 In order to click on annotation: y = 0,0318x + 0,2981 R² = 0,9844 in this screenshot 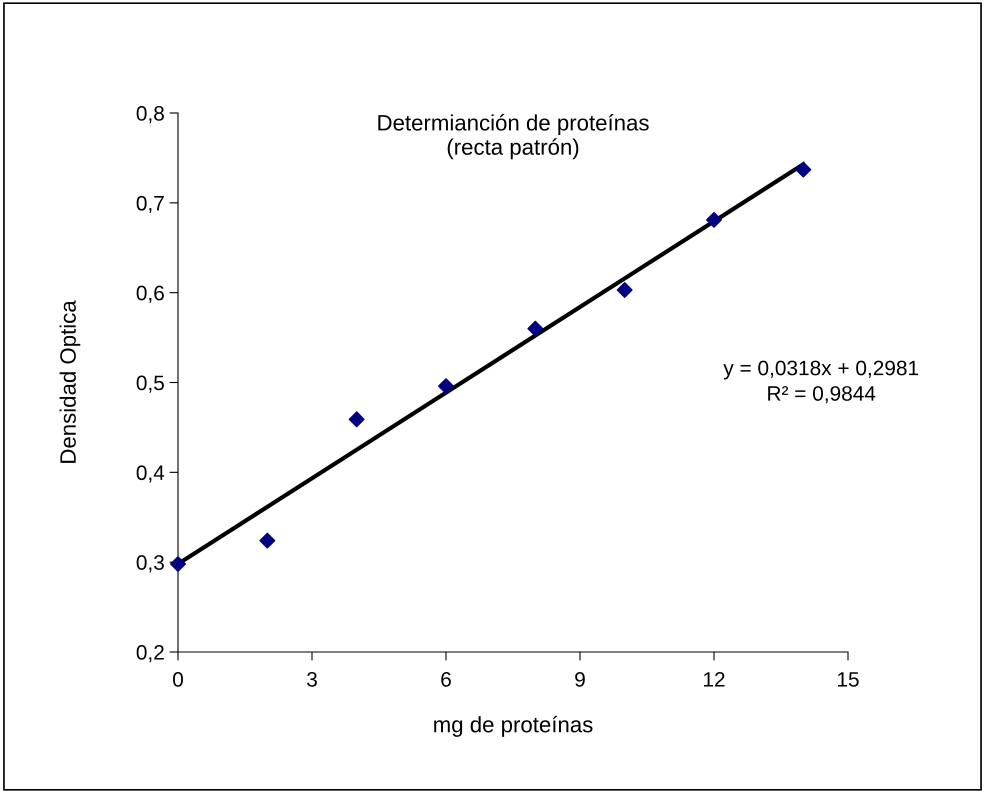, I will do `click(820, 382)`.